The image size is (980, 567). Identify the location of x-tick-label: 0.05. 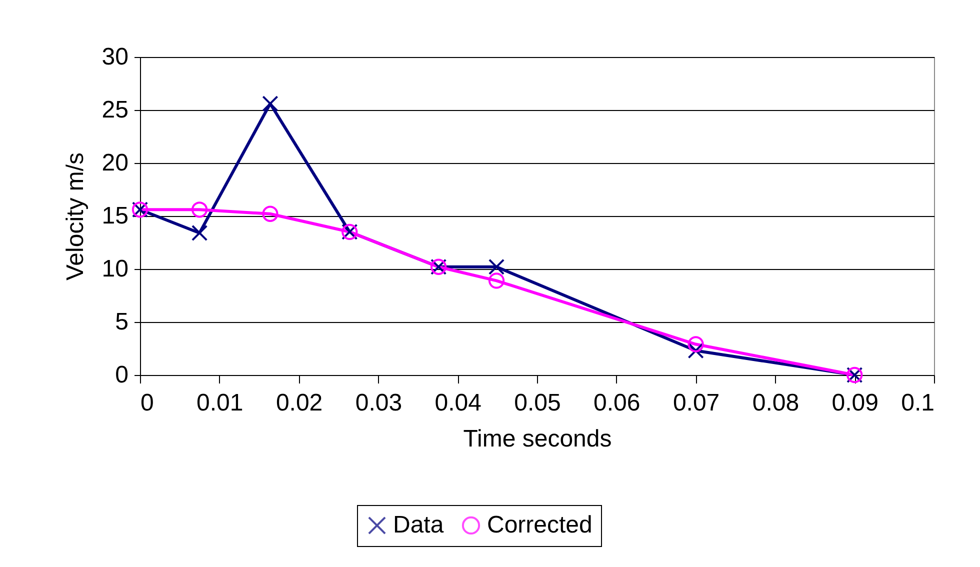
(537, 403).